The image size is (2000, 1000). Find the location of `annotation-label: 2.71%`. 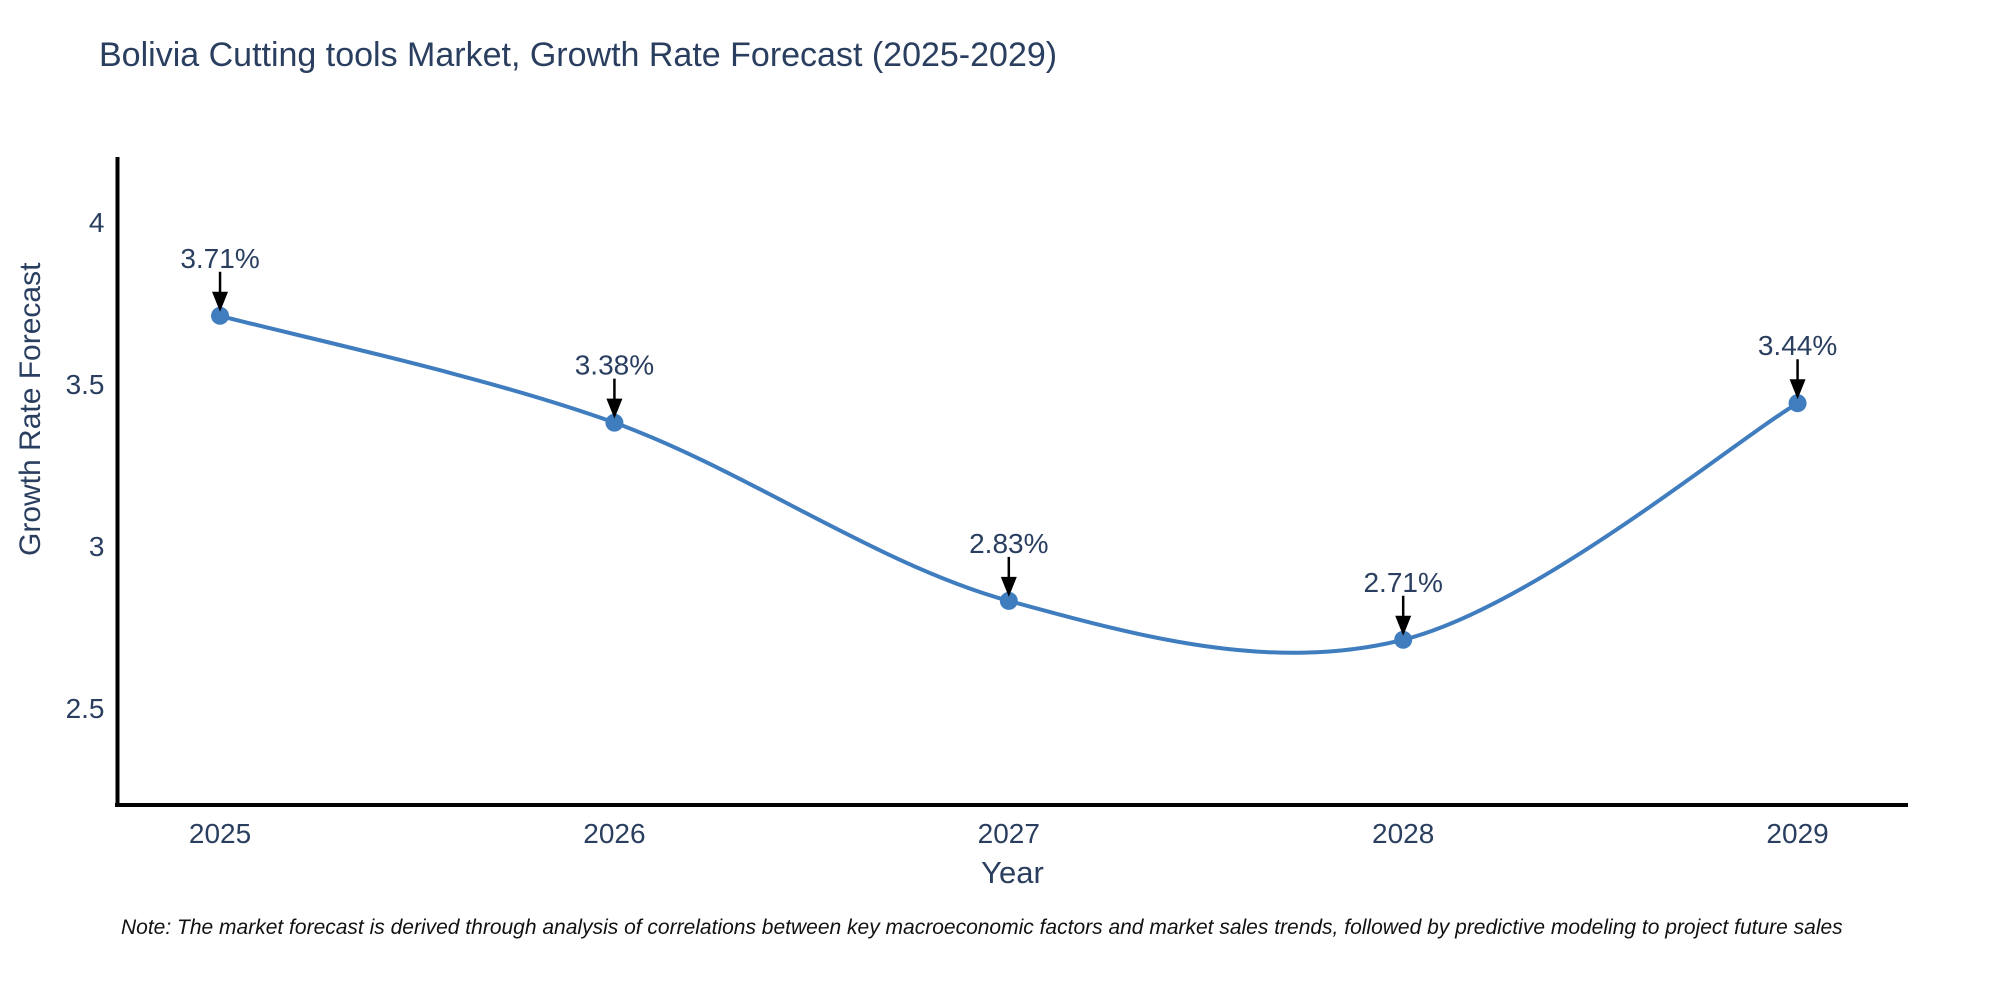

annotation-label: 2.71% is located at coordinates (1402, 582).